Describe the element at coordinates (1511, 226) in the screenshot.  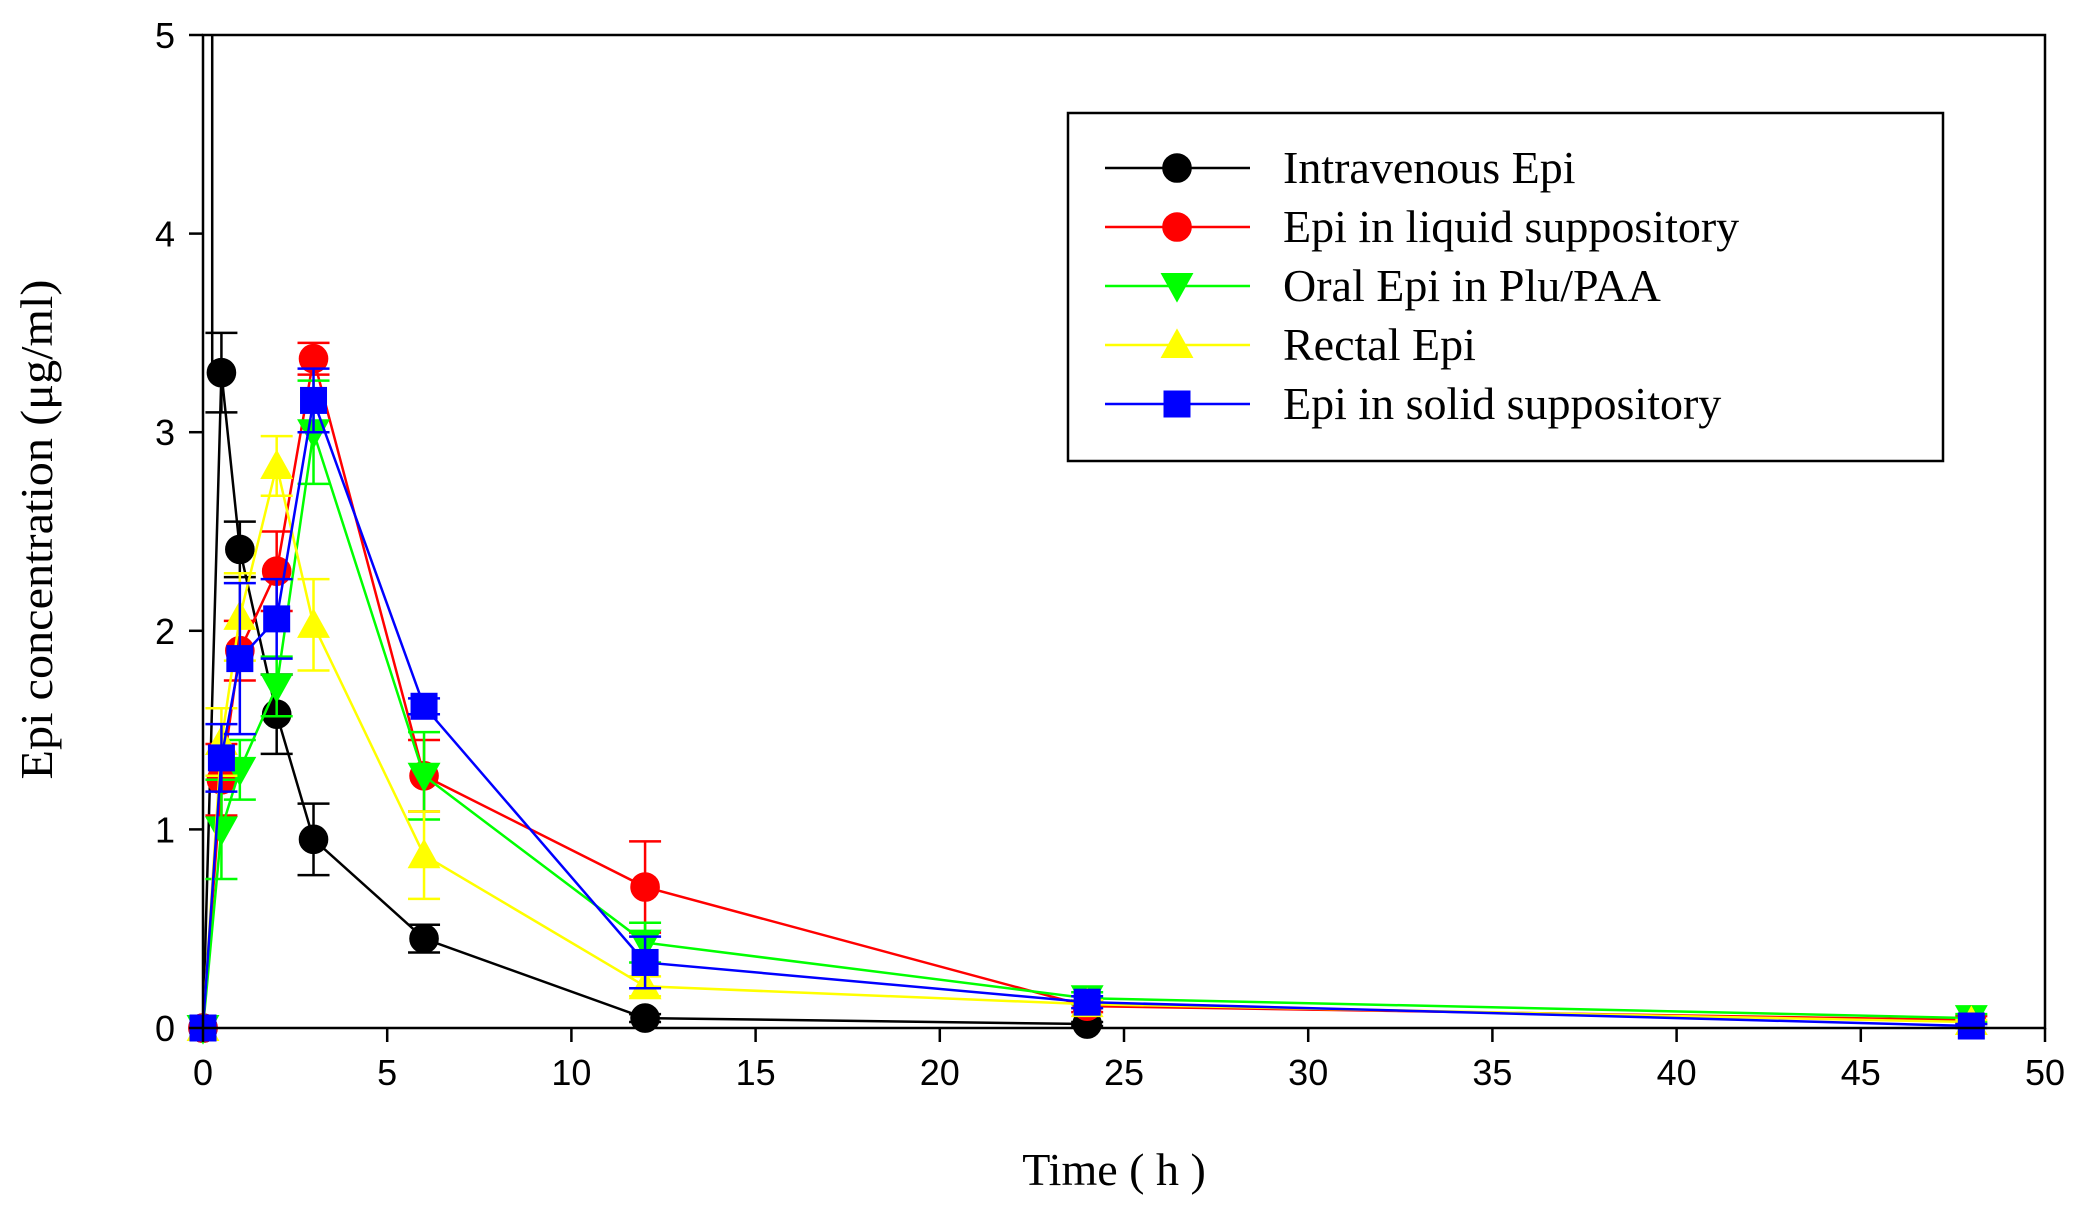
I see `legend-label: Epi in liquid suppository` at that location.